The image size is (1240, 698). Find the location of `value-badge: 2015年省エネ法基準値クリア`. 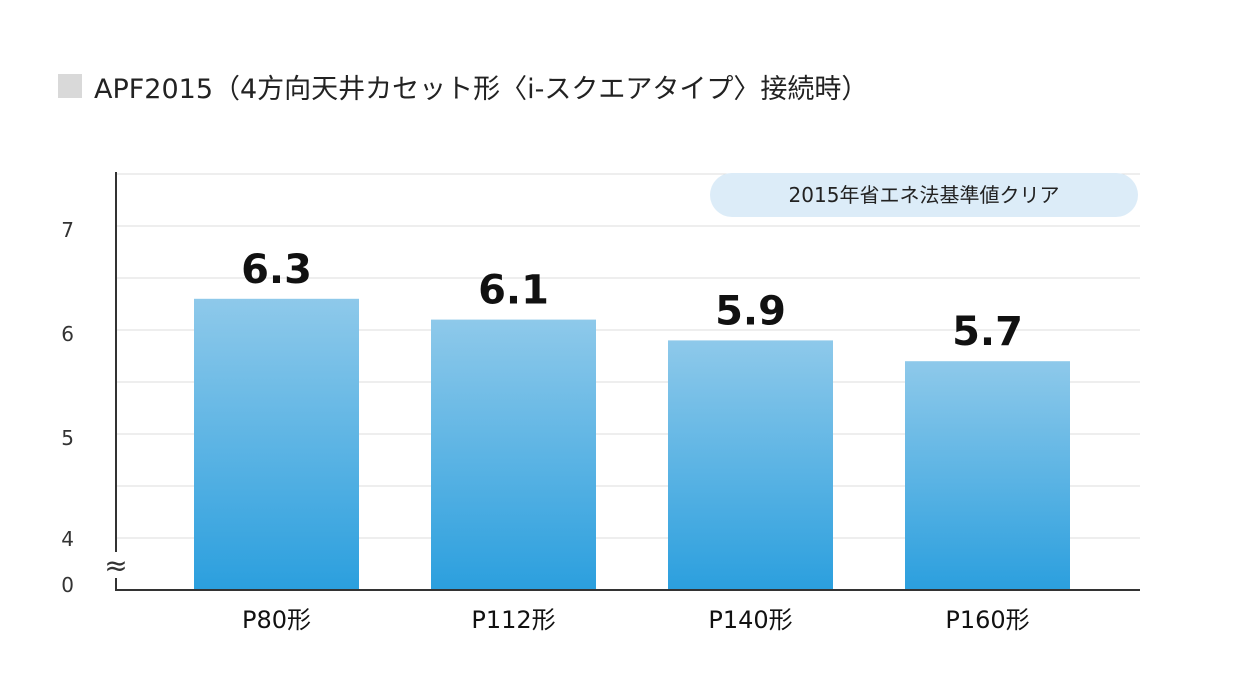

value-badge: 2015年省エネ法基準値クリア is located at coordinates (924, 195).